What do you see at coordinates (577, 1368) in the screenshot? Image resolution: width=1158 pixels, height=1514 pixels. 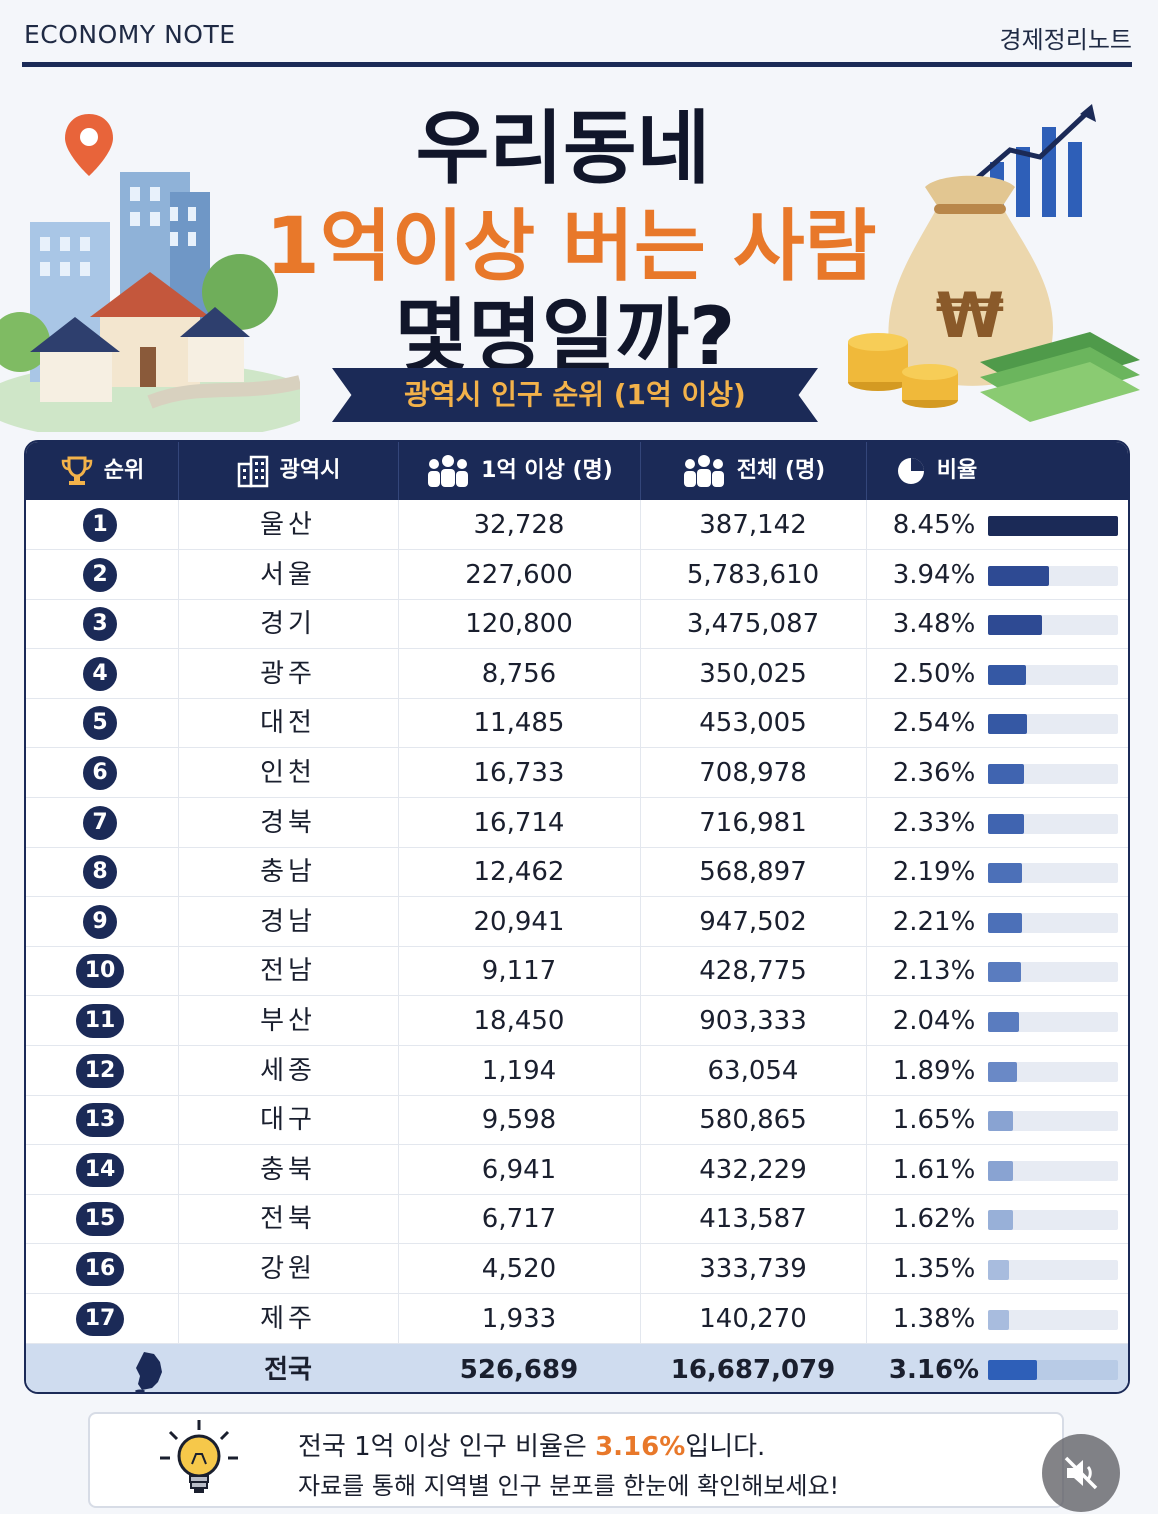 I see `total-row: 전국 526,689 16,687,079 3.16%` at bounding box center [577, 1368].